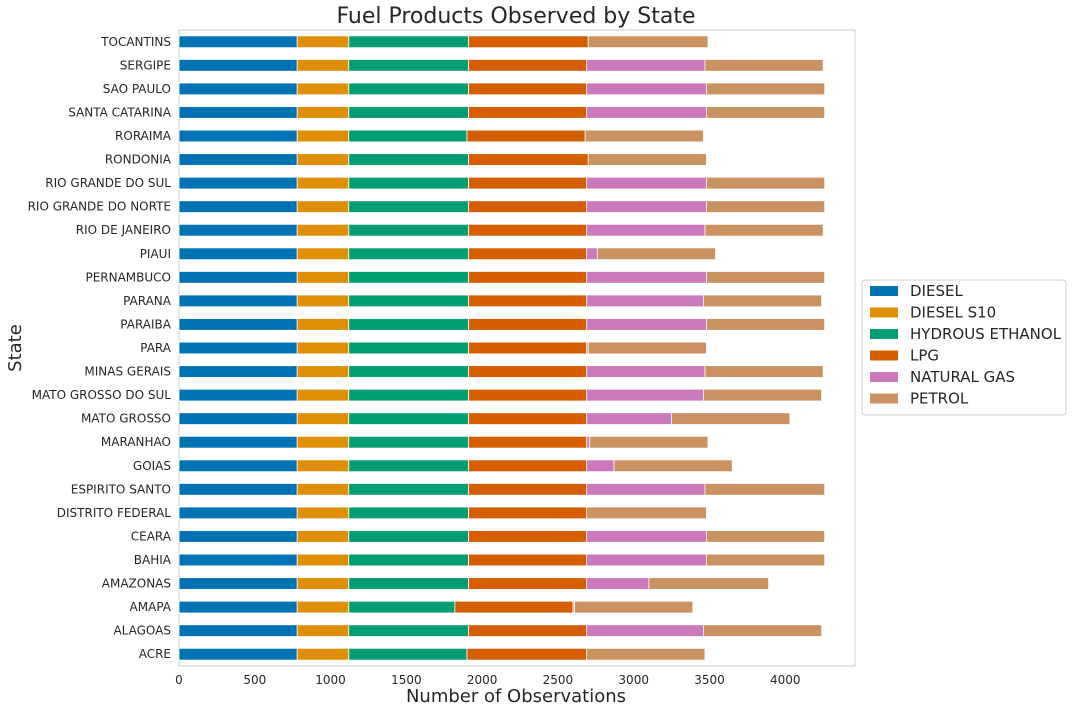  What do you see at coordinates (528, 254) in the screenshot?
I see `bar-lpg-piaui` at bounding box center [528, 254].